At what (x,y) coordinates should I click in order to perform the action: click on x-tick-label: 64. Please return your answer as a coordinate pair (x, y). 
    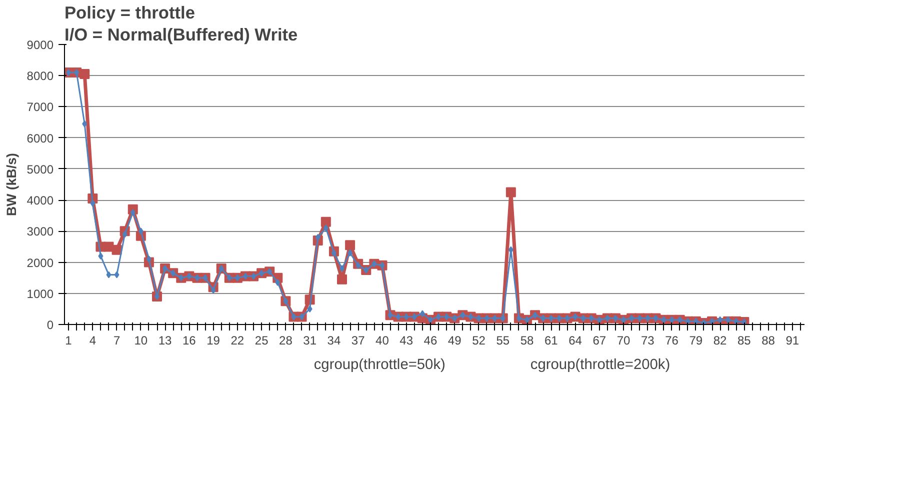
    Looking at the image, I should click on (575, 341).